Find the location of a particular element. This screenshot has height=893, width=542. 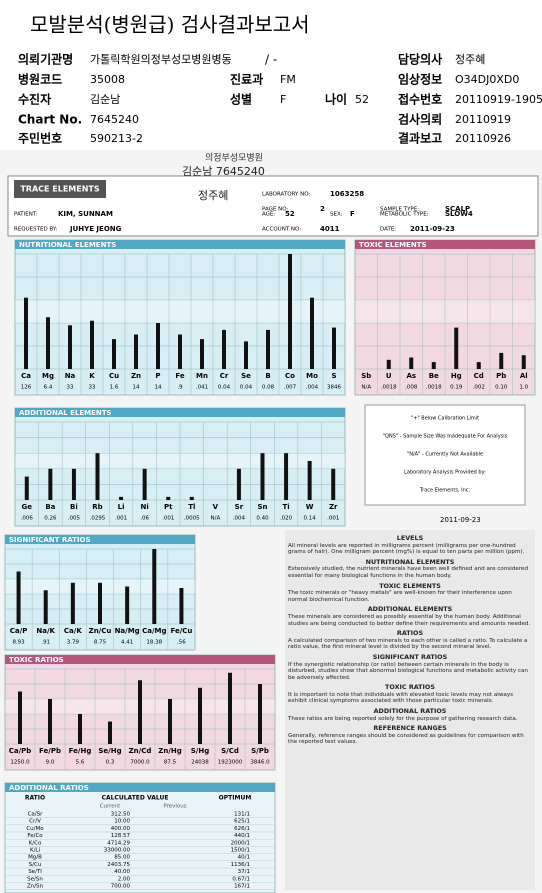

element-value: .006 is located at coordinates (27, 519).